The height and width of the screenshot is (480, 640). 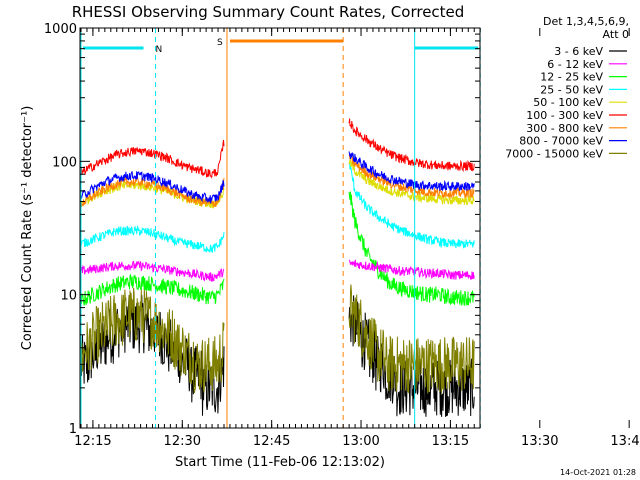 What do you see at coordinates (564, 128) in the screenshot?
I see `legend-label-7: 300 - 800 keV` at bounding box center [564, 128].